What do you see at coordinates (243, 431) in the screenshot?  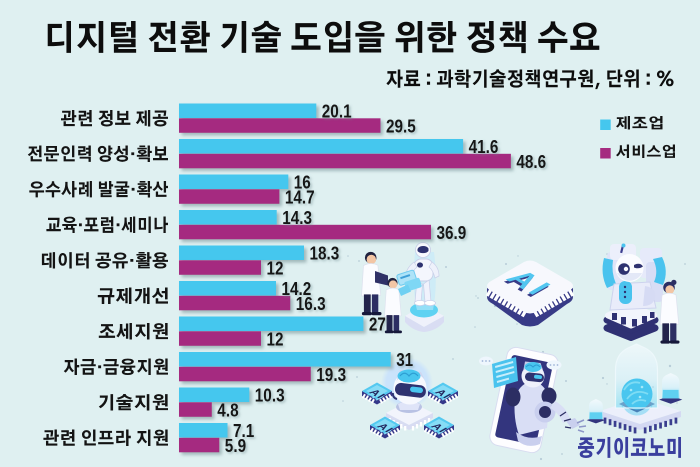 I see `svg-text: 7.1` at bounding box center [243, 431].